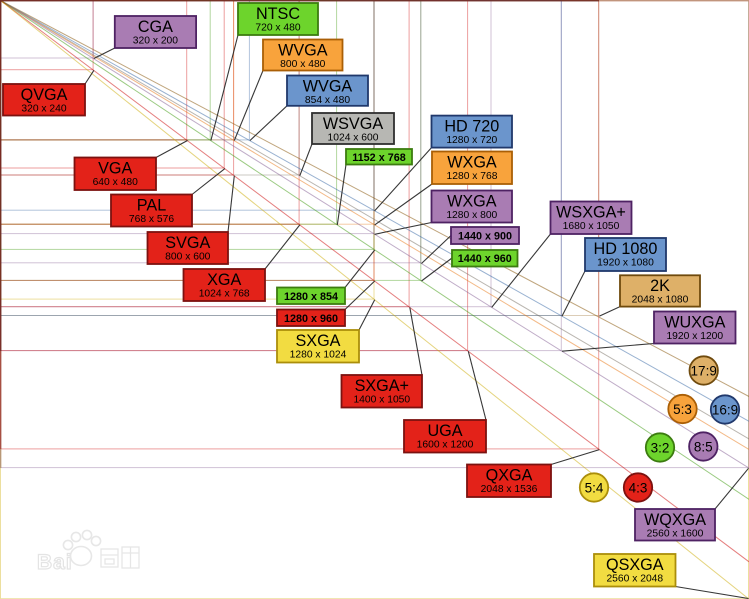  I want to click on svg-text: 1280 x 854, so click(311, 297).